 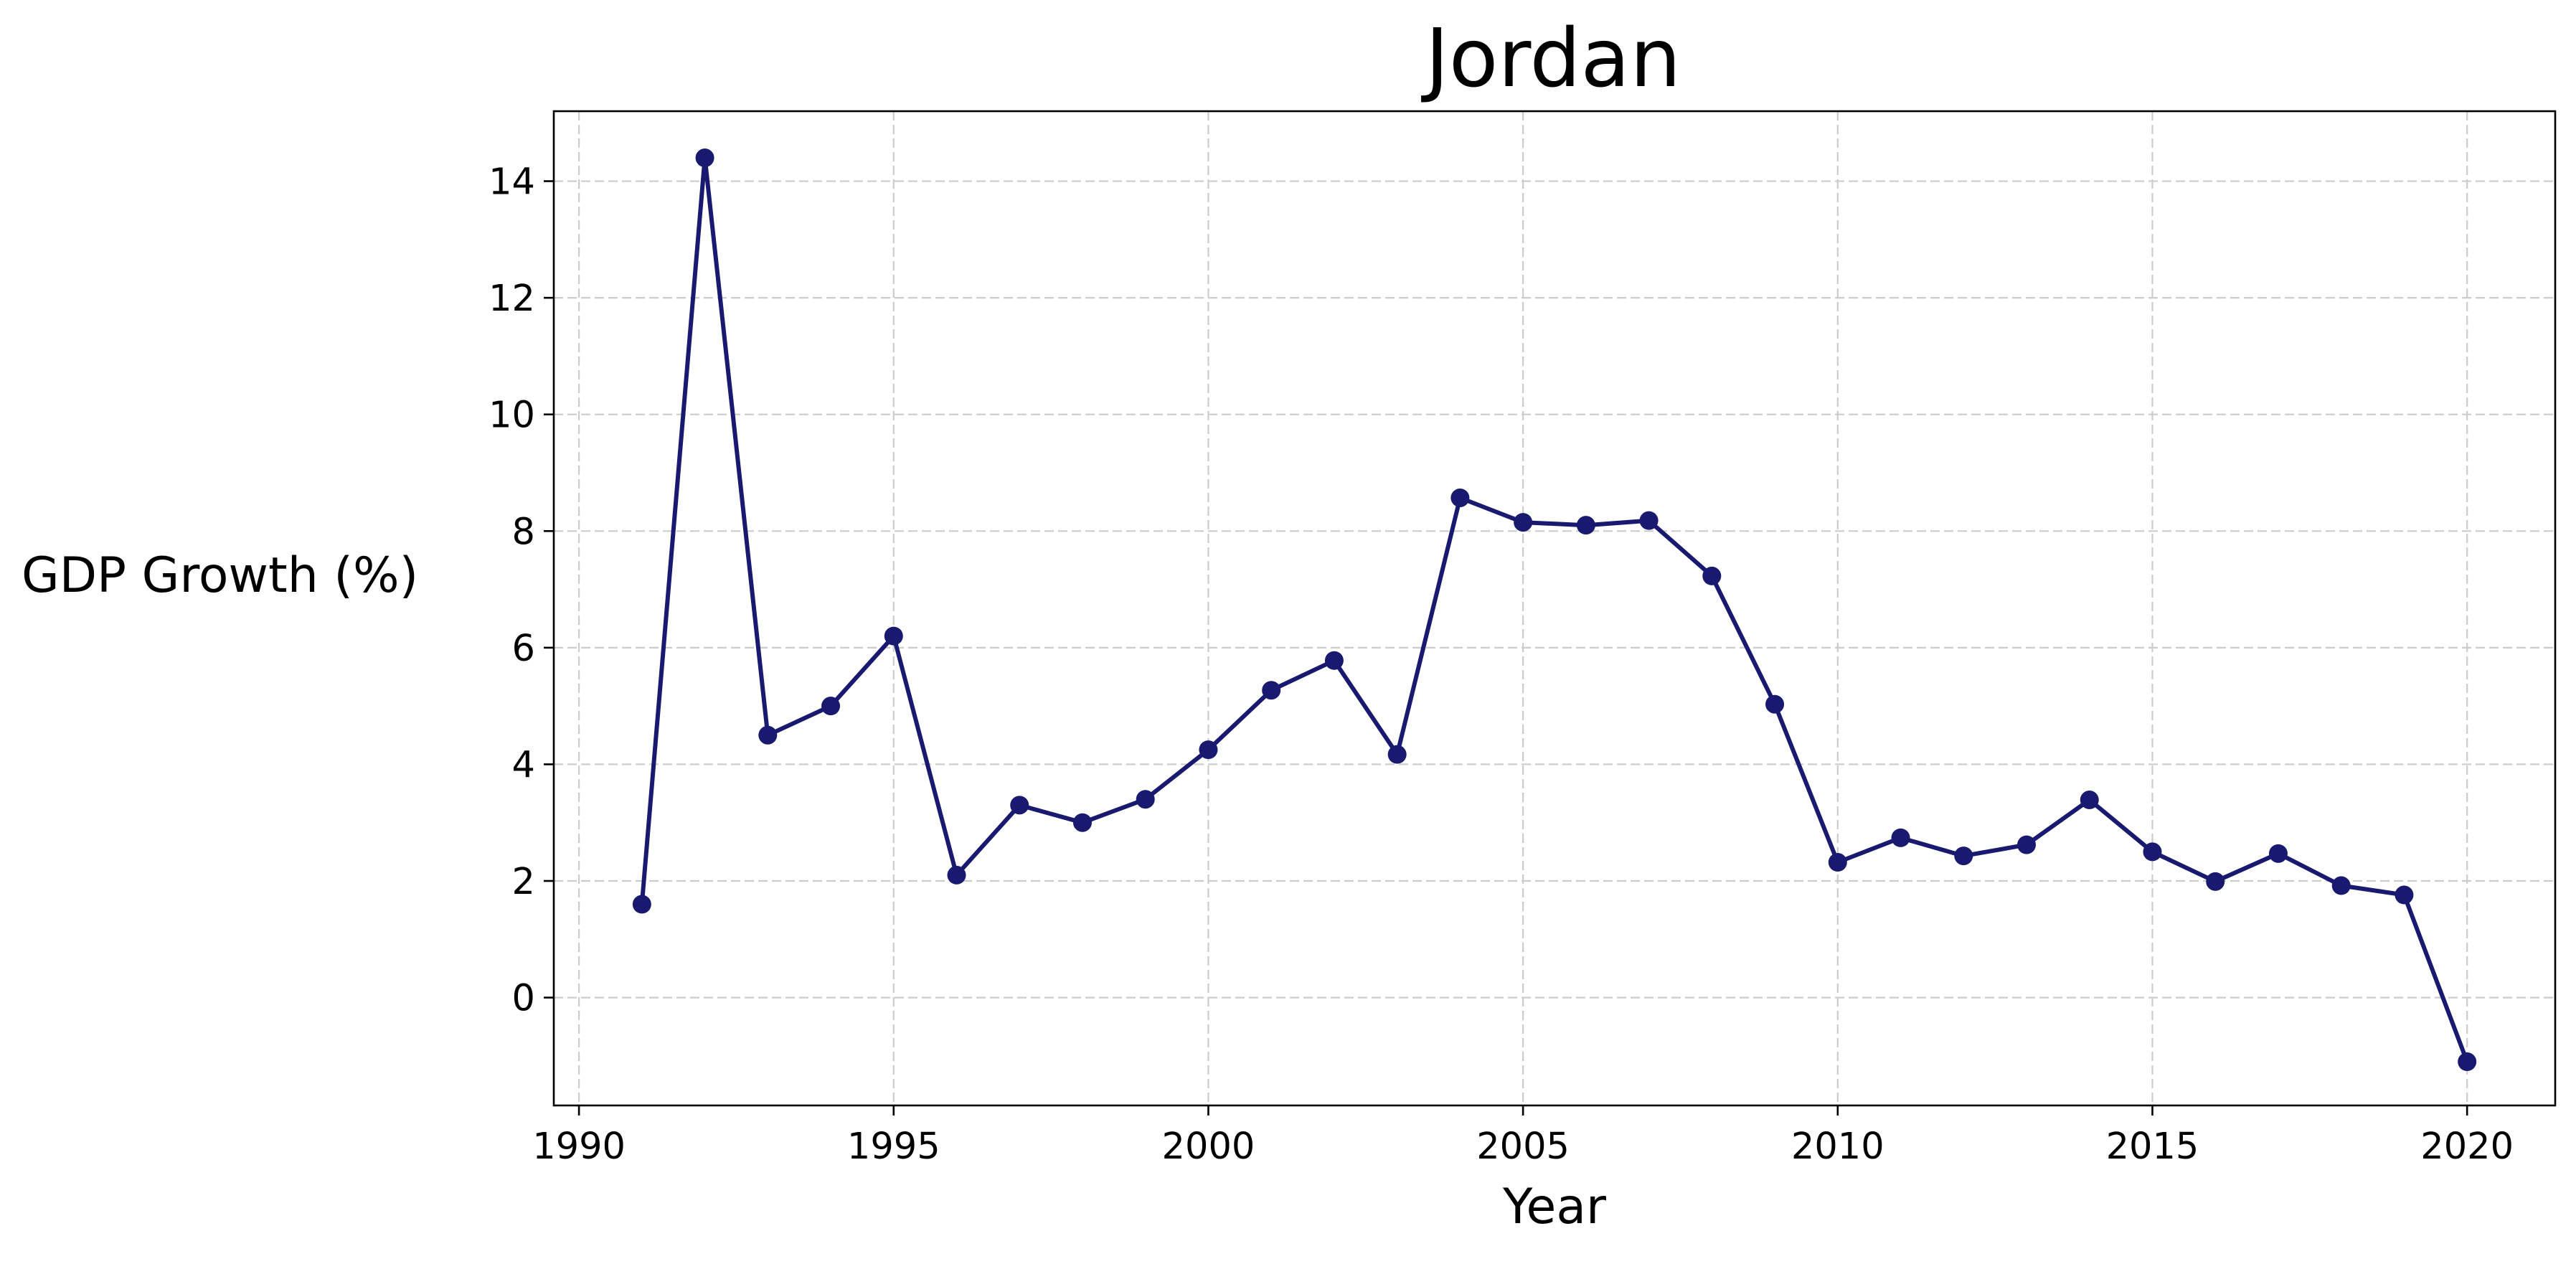 What do you see at coordinates (523, 765) in the screenshot?
I see `y-tick-label: 4` at bounding box center [523, 765].